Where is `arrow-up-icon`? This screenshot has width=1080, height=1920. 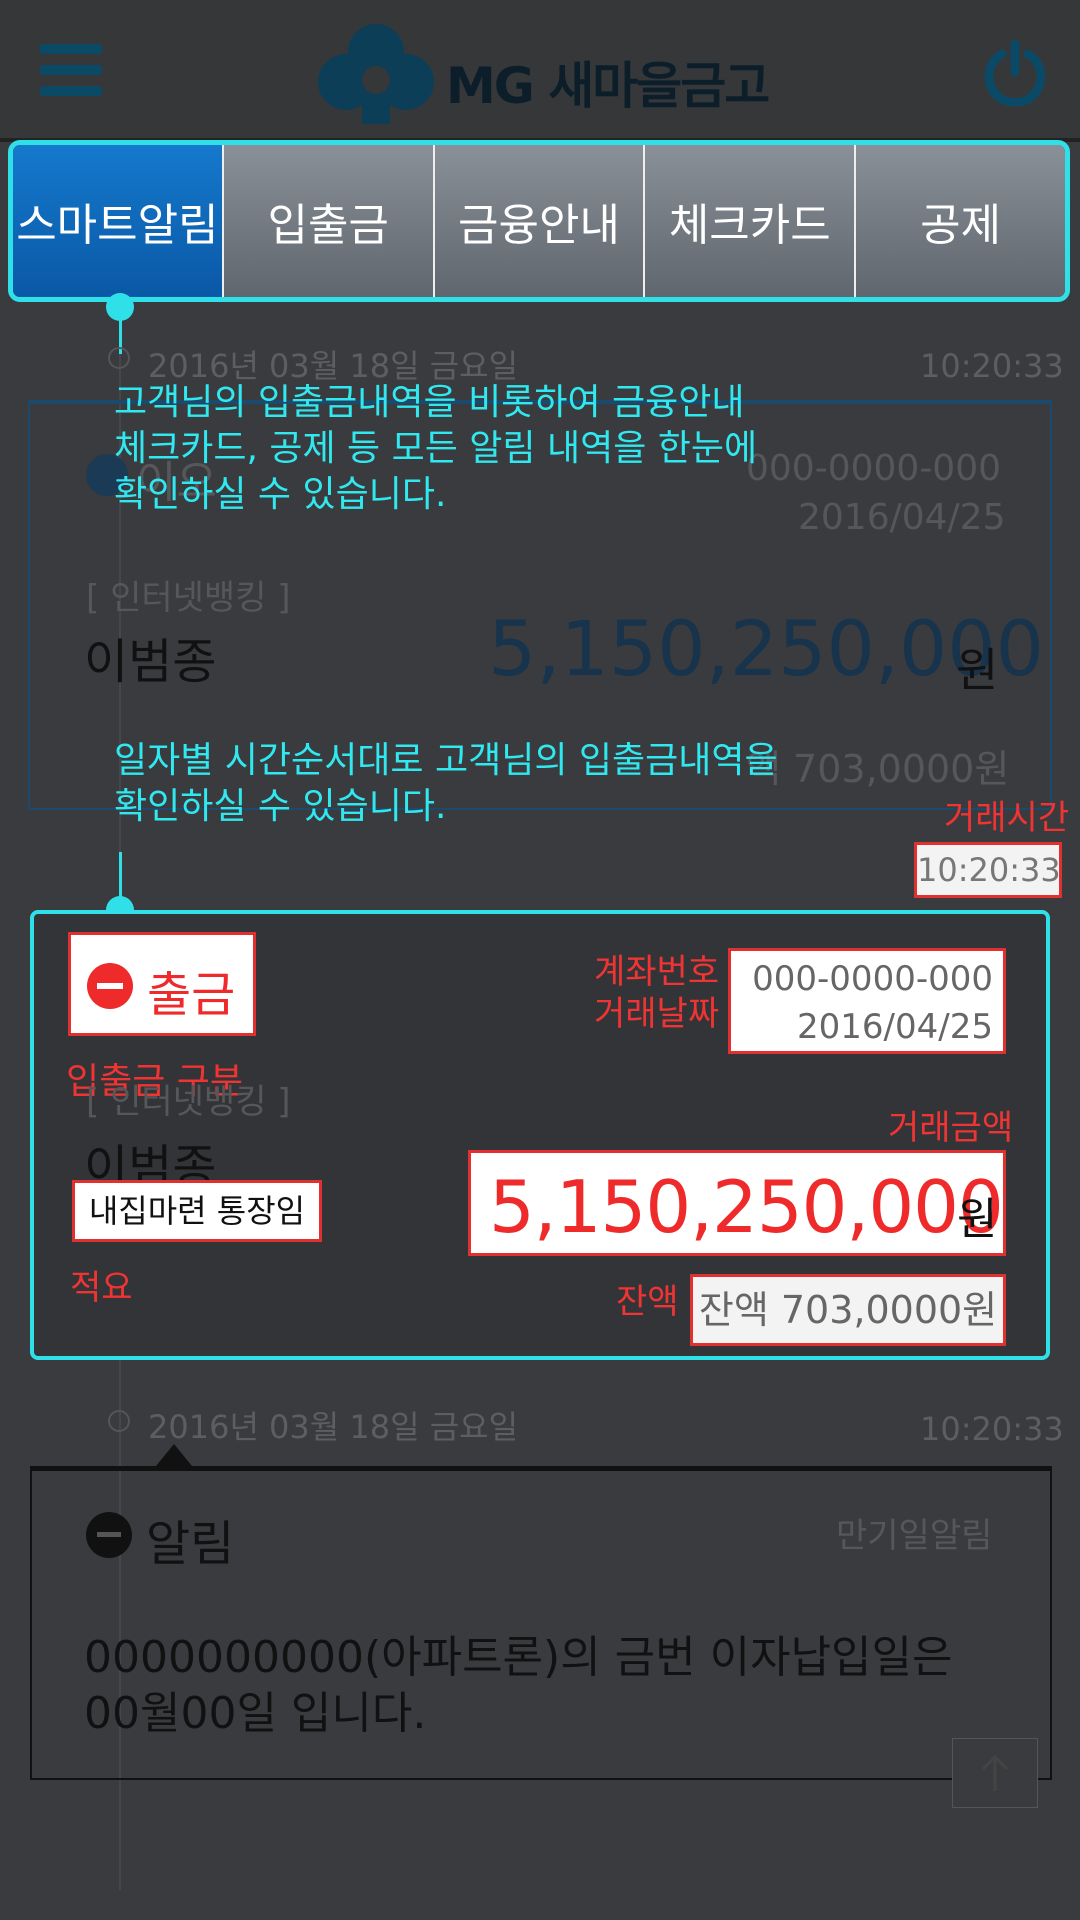 arrow-up-icon is located at coordinates (995, 1772).